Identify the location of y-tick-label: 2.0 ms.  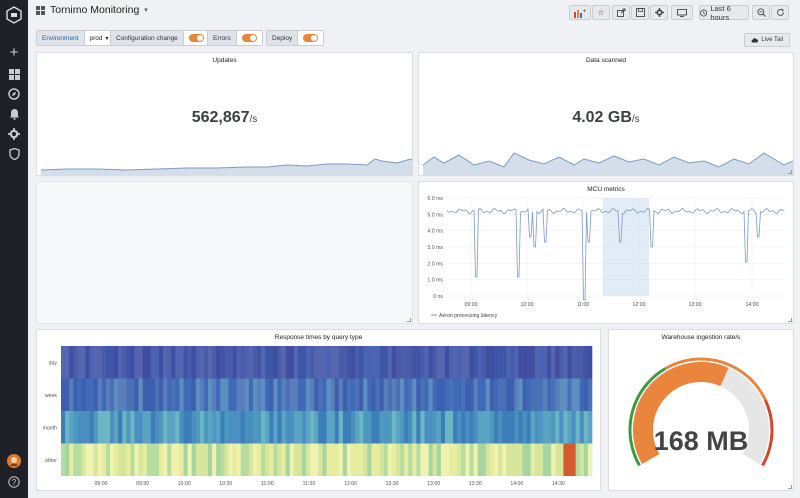
(435, 264).